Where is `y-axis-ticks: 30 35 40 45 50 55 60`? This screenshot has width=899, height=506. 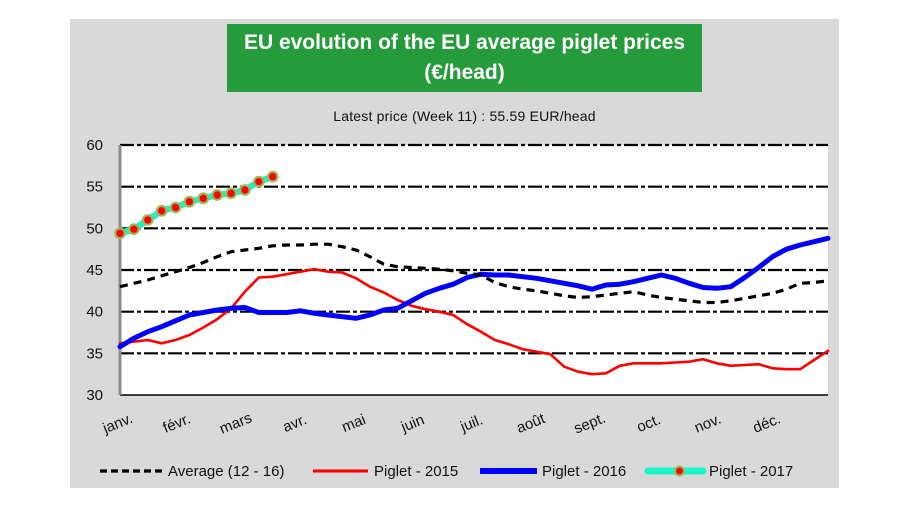
y-axis-ticks: 30 35 40 45 50 55 60 is located at coordinates (94, 270).